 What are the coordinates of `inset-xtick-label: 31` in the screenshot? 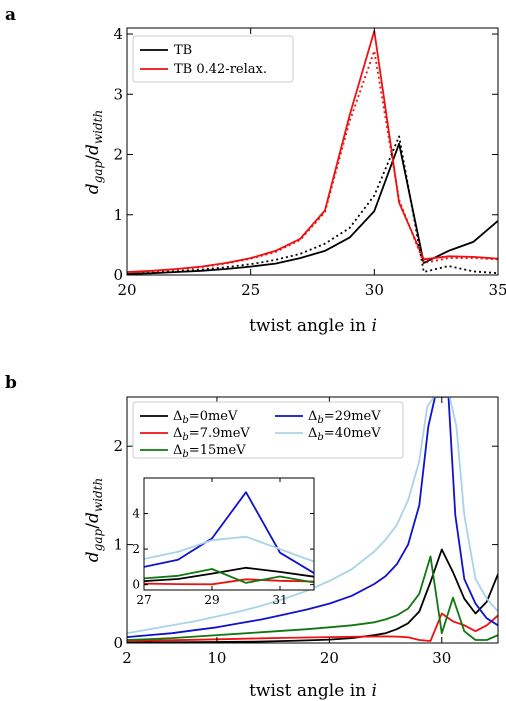 It's located at (279, 600).